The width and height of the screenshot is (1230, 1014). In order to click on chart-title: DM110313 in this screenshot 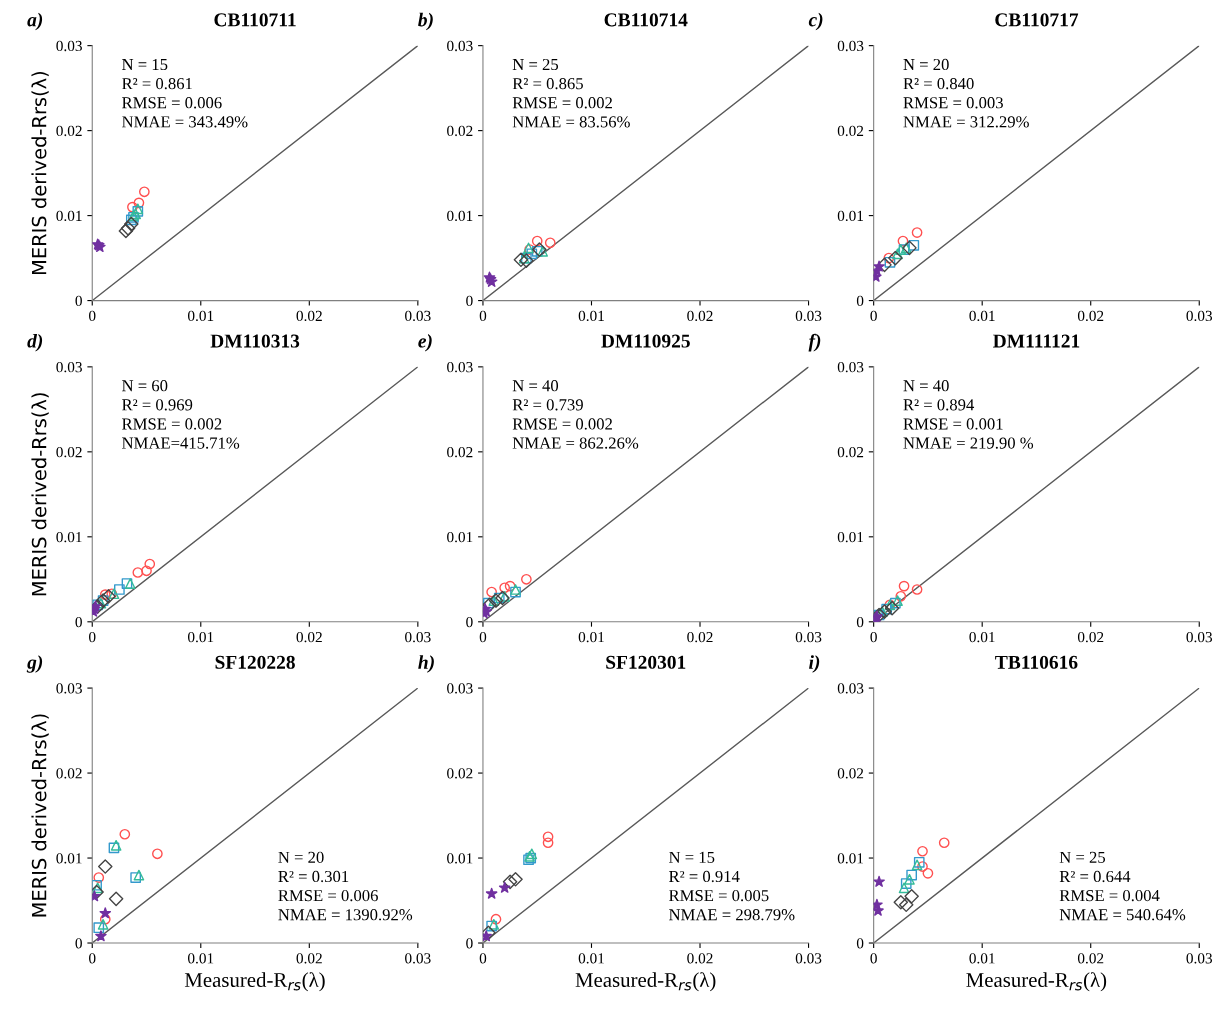, I will do `click(255, 341)`.